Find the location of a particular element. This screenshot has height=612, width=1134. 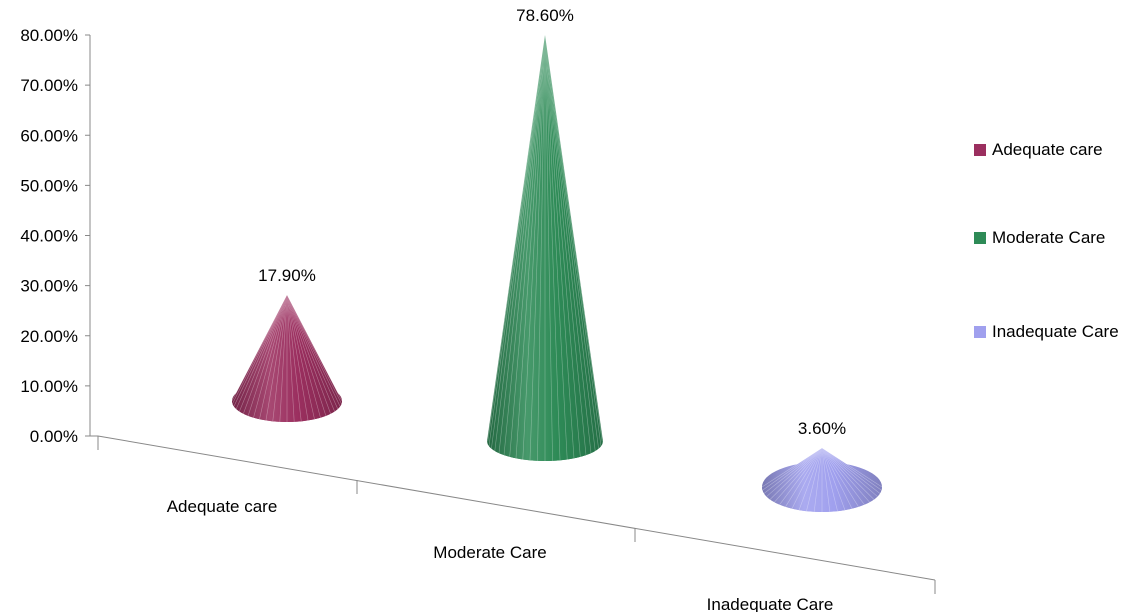

legend-label: Moderate Care is located at coordinates (1049, 237).